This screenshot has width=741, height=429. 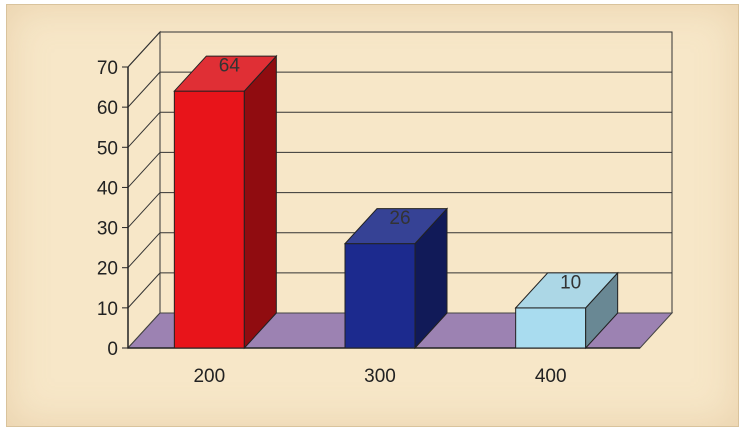 What do you see at coordinates (107, 269) in the screenshot?
I see `y-tick-label: 20` at bounding box center [107, 269].